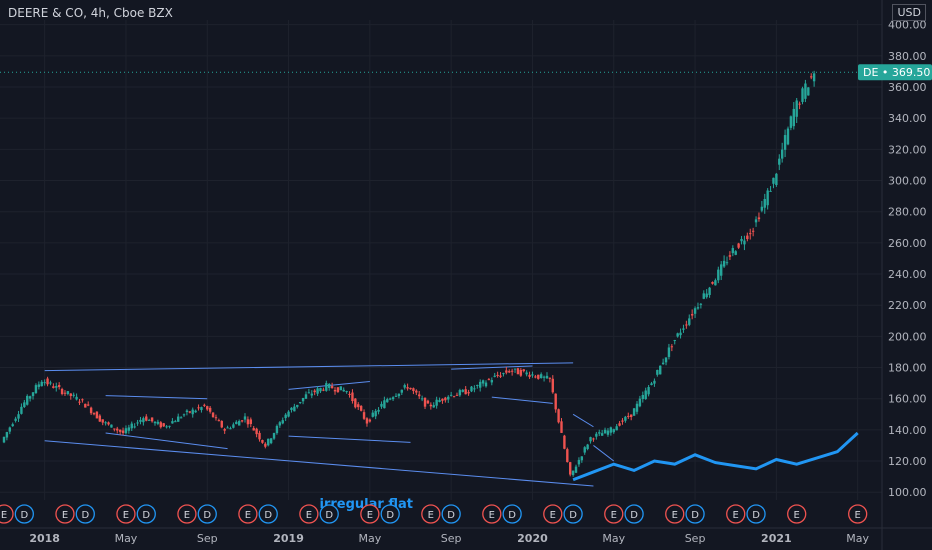  I want to click on currency-badge: USD, so click(909, 12).